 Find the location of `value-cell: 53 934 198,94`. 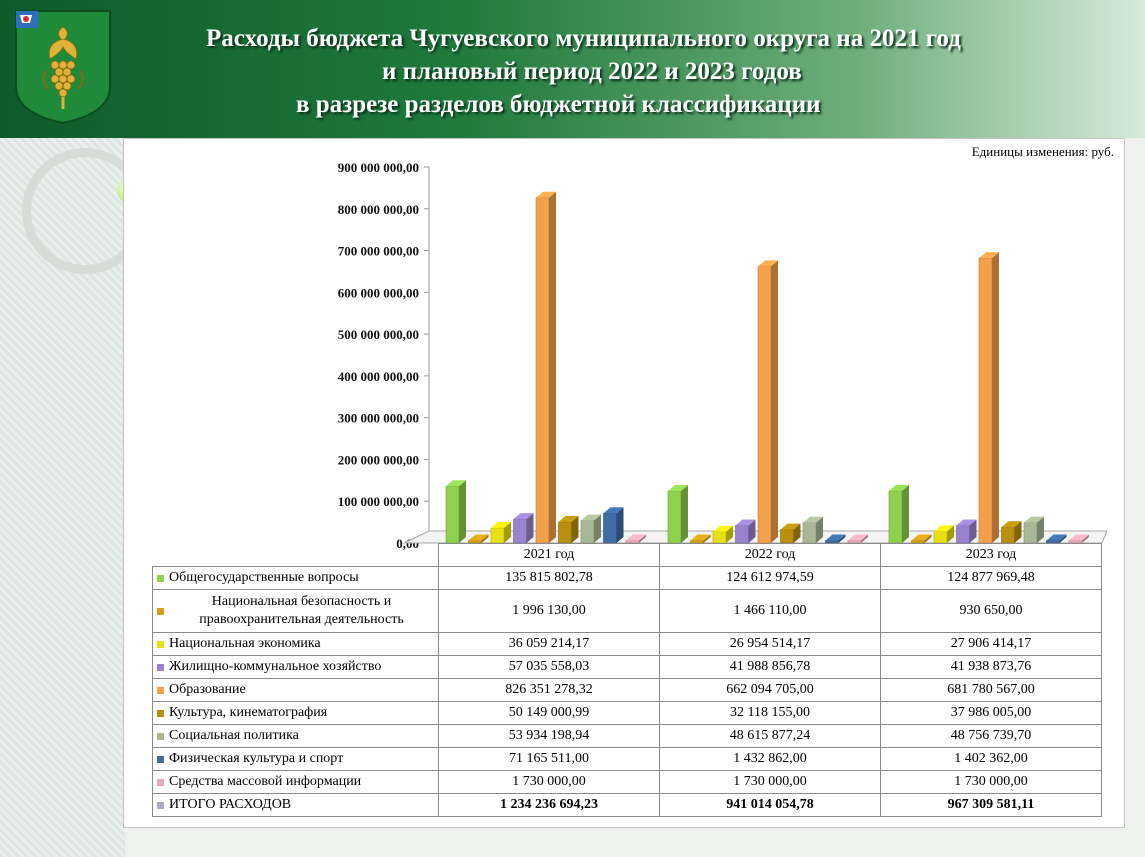

value-cell: 53 934 198,94 is located at coordinates (549, 735).